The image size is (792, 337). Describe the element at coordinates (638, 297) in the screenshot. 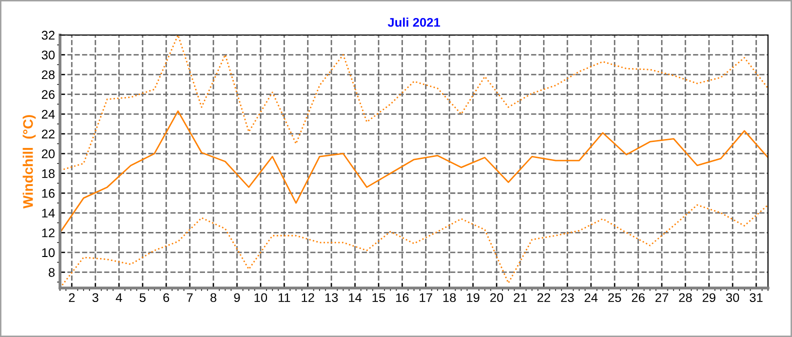

I see `x-tick-label: 26` at that location.